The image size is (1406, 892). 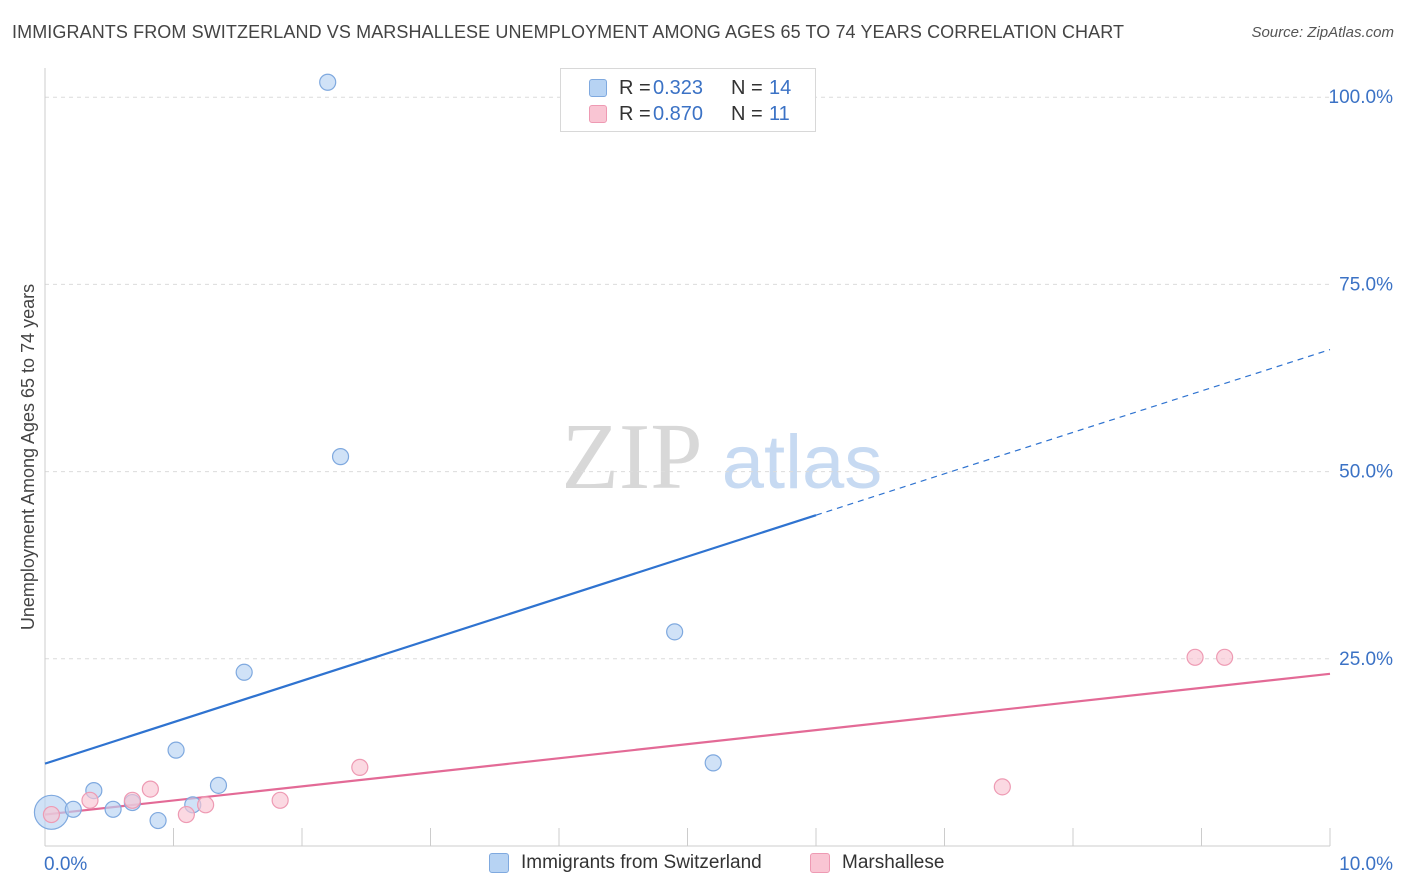 What do you see at coordinates (687, 744) in the screenshot?
I see `trend-line-solid` at bounding box center [687, 744].